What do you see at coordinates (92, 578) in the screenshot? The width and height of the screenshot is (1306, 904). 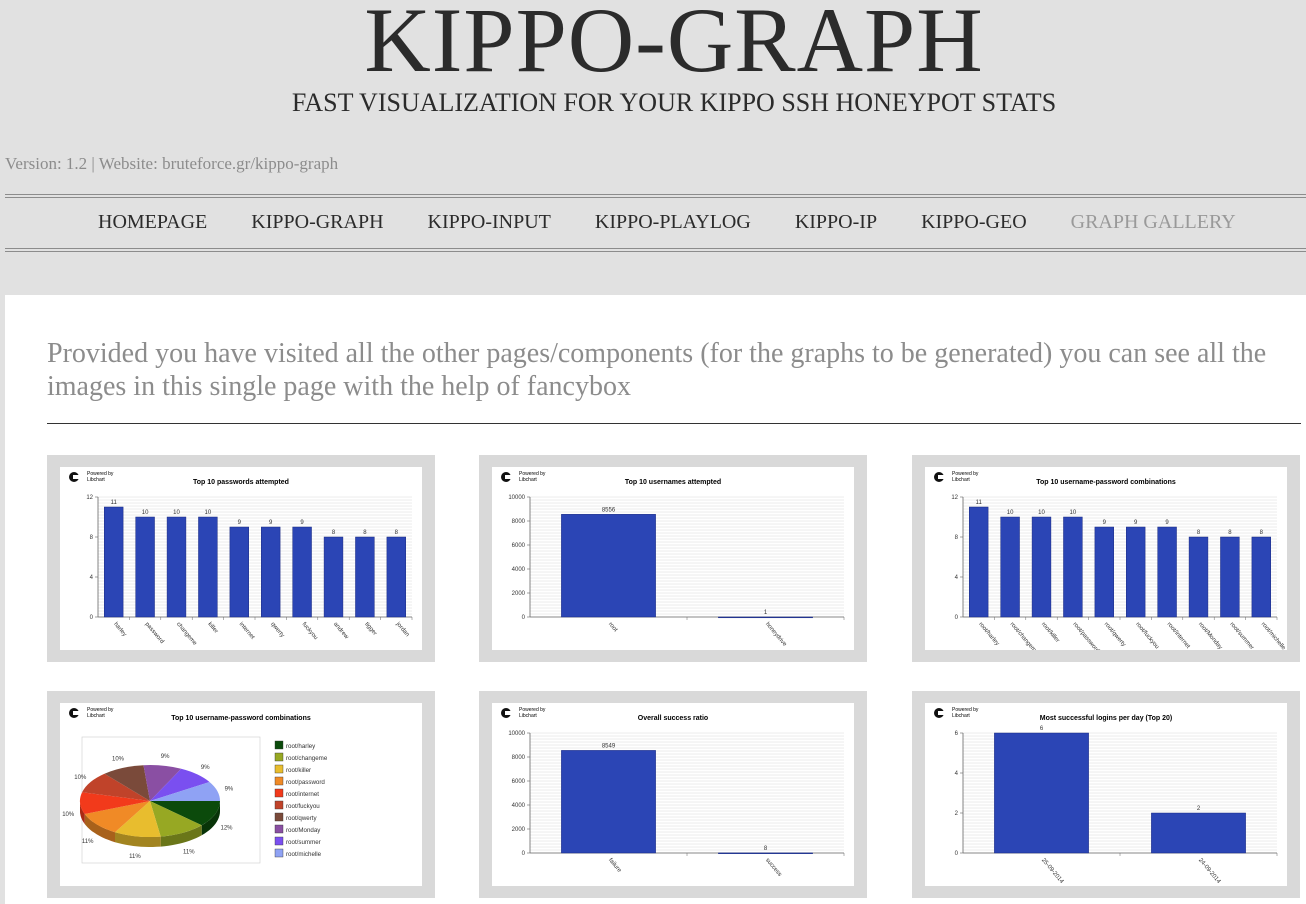 I see `y-tick-label: 4` at bounding box center [92, 578].